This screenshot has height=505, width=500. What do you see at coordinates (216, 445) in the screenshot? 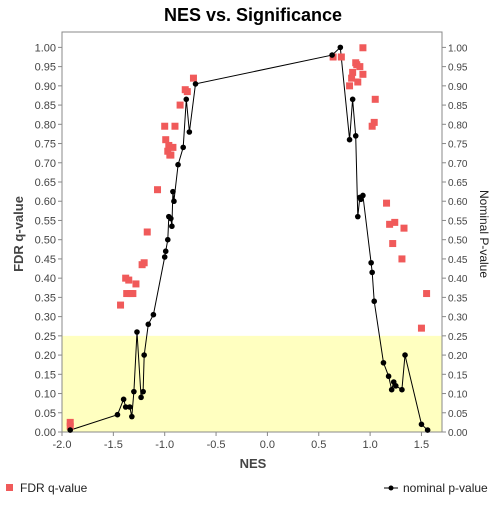
I see `x-tick-label: -0.5` at bounding box center [216, 445].